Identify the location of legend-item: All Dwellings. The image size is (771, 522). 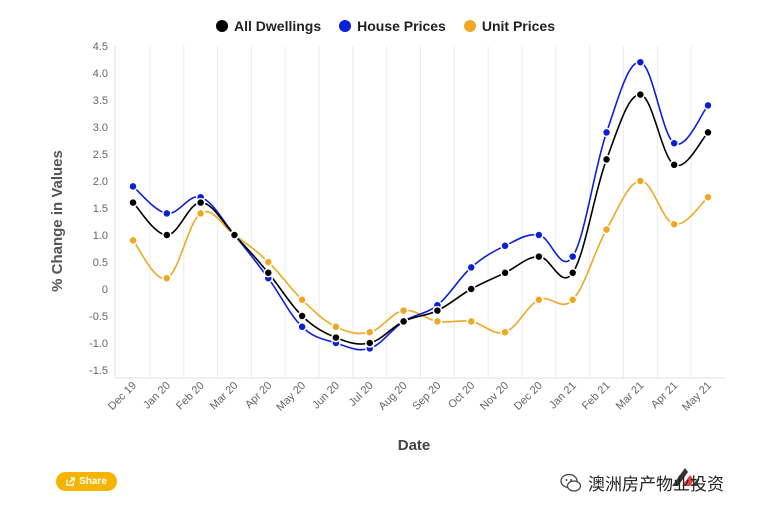
(268, 26).